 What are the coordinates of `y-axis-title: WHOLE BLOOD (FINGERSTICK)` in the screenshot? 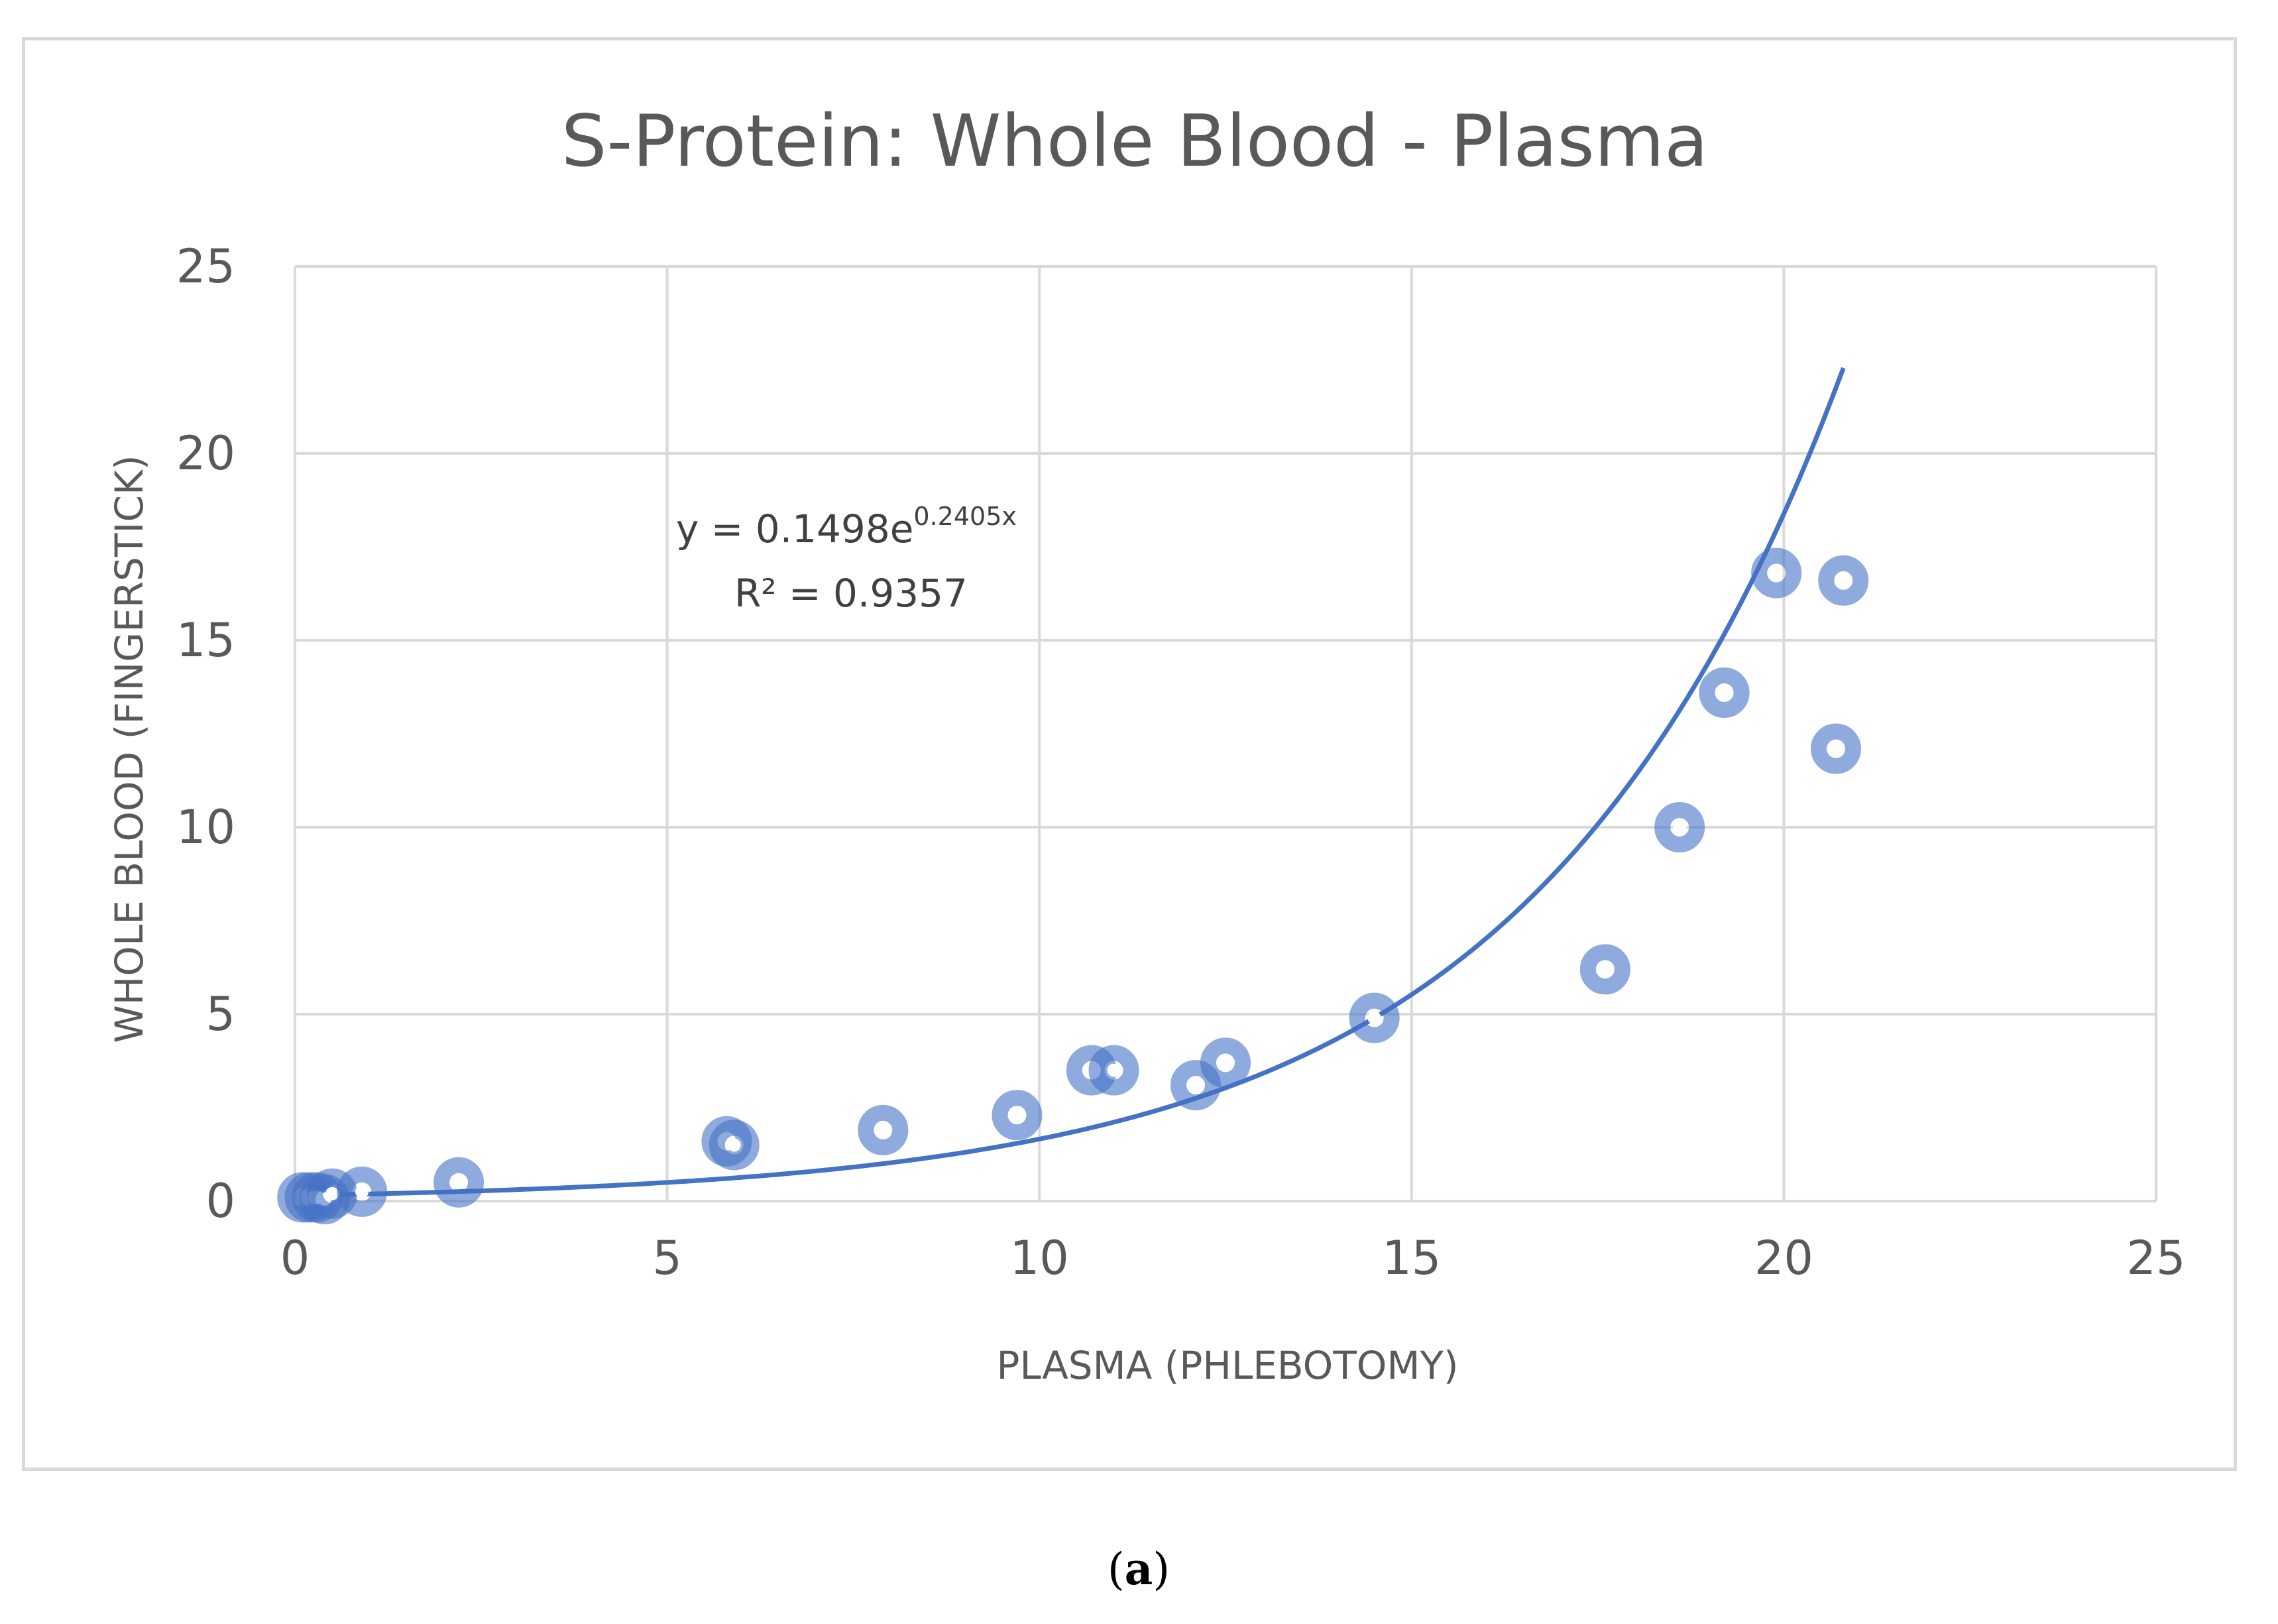 It's located at (129, 749).